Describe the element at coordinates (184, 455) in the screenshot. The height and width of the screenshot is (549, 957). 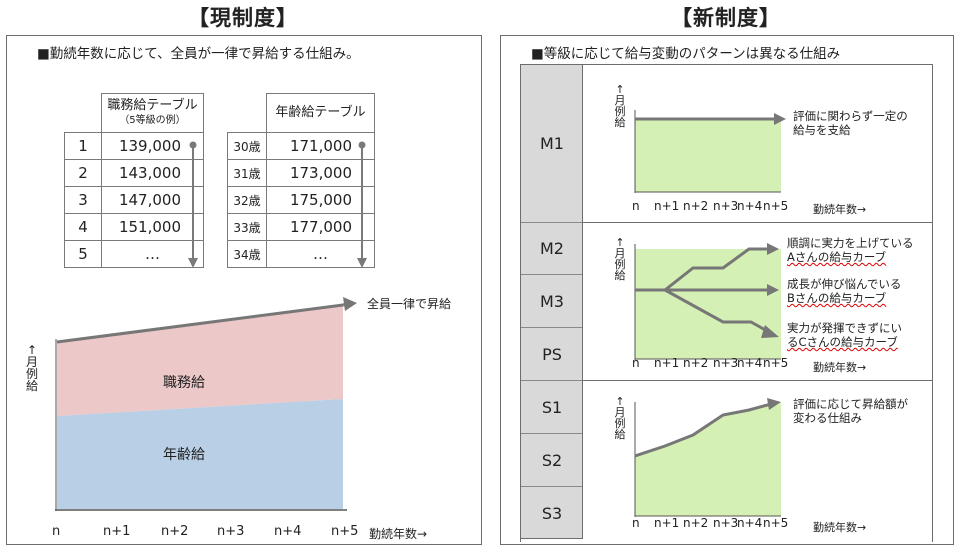
I see `age-pay-area-label: 年齢給` at that location.